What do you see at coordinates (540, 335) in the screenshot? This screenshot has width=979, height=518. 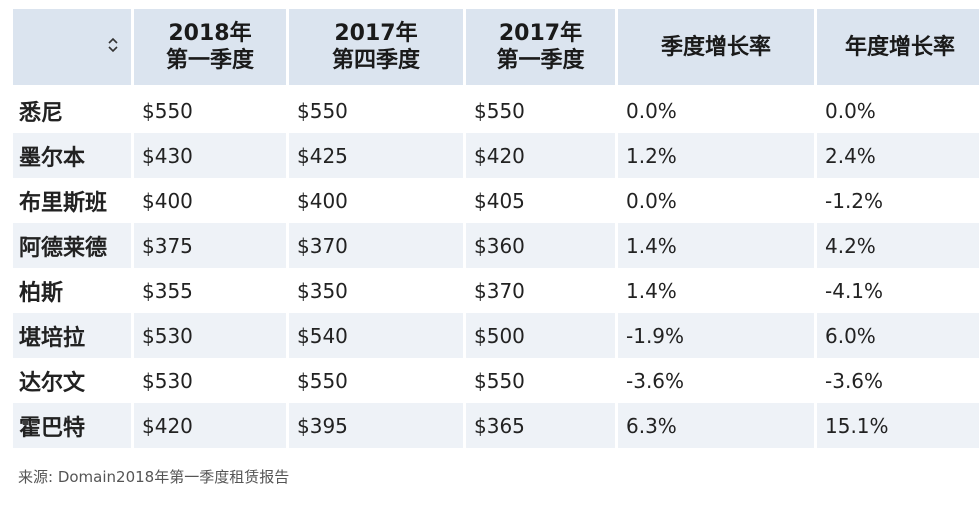 I see `value-cell: $500` at bounding box center [540, 335].